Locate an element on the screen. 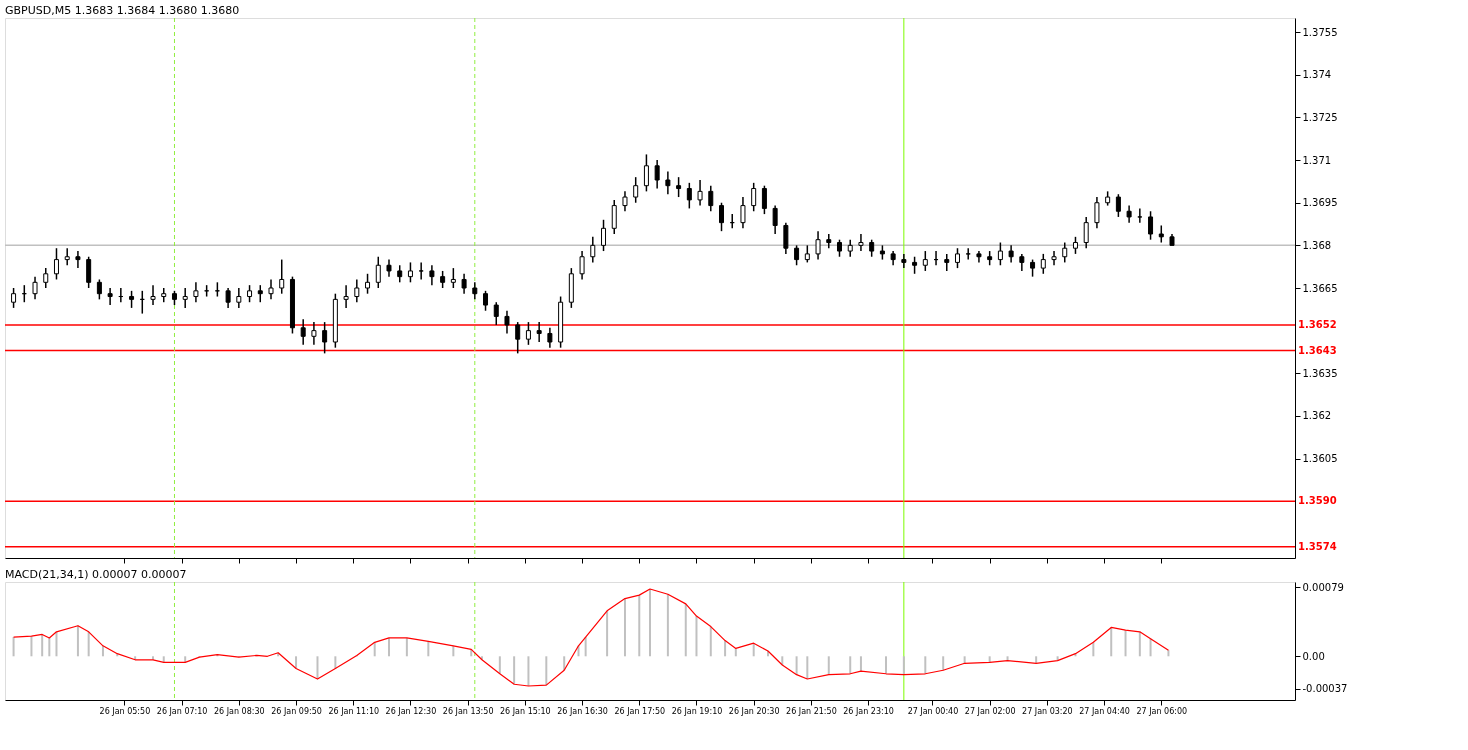  y-tick-label: 1.374 is located at coordinates (1317, 75).